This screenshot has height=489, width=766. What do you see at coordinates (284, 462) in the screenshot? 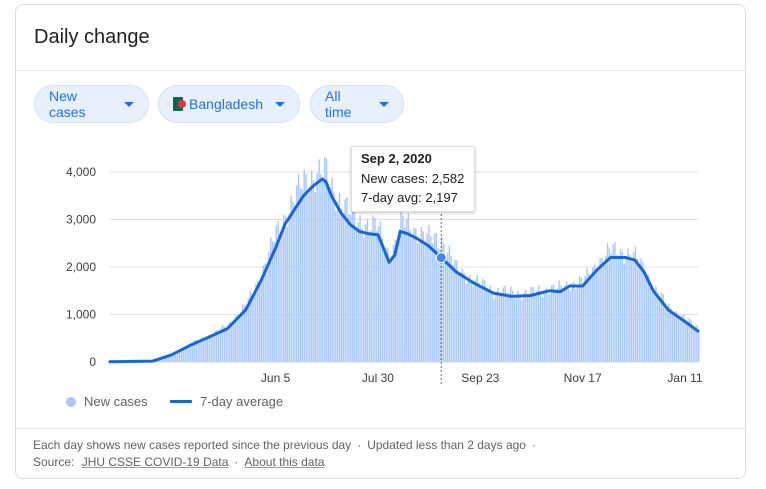
I see `about-data-link: About this data` at bounding box center [284, 462].